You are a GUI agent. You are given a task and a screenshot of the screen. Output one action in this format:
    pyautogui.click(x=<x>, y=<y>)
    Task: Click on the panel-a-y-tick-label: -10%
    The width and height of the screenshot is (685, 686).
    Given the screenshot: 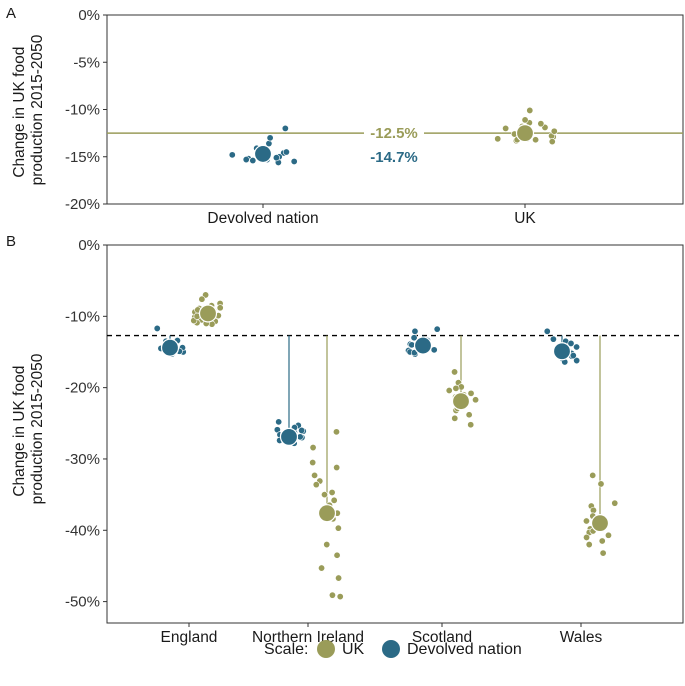 What is the action you would take?
    pyautogui.click(x=82, y=110)
    